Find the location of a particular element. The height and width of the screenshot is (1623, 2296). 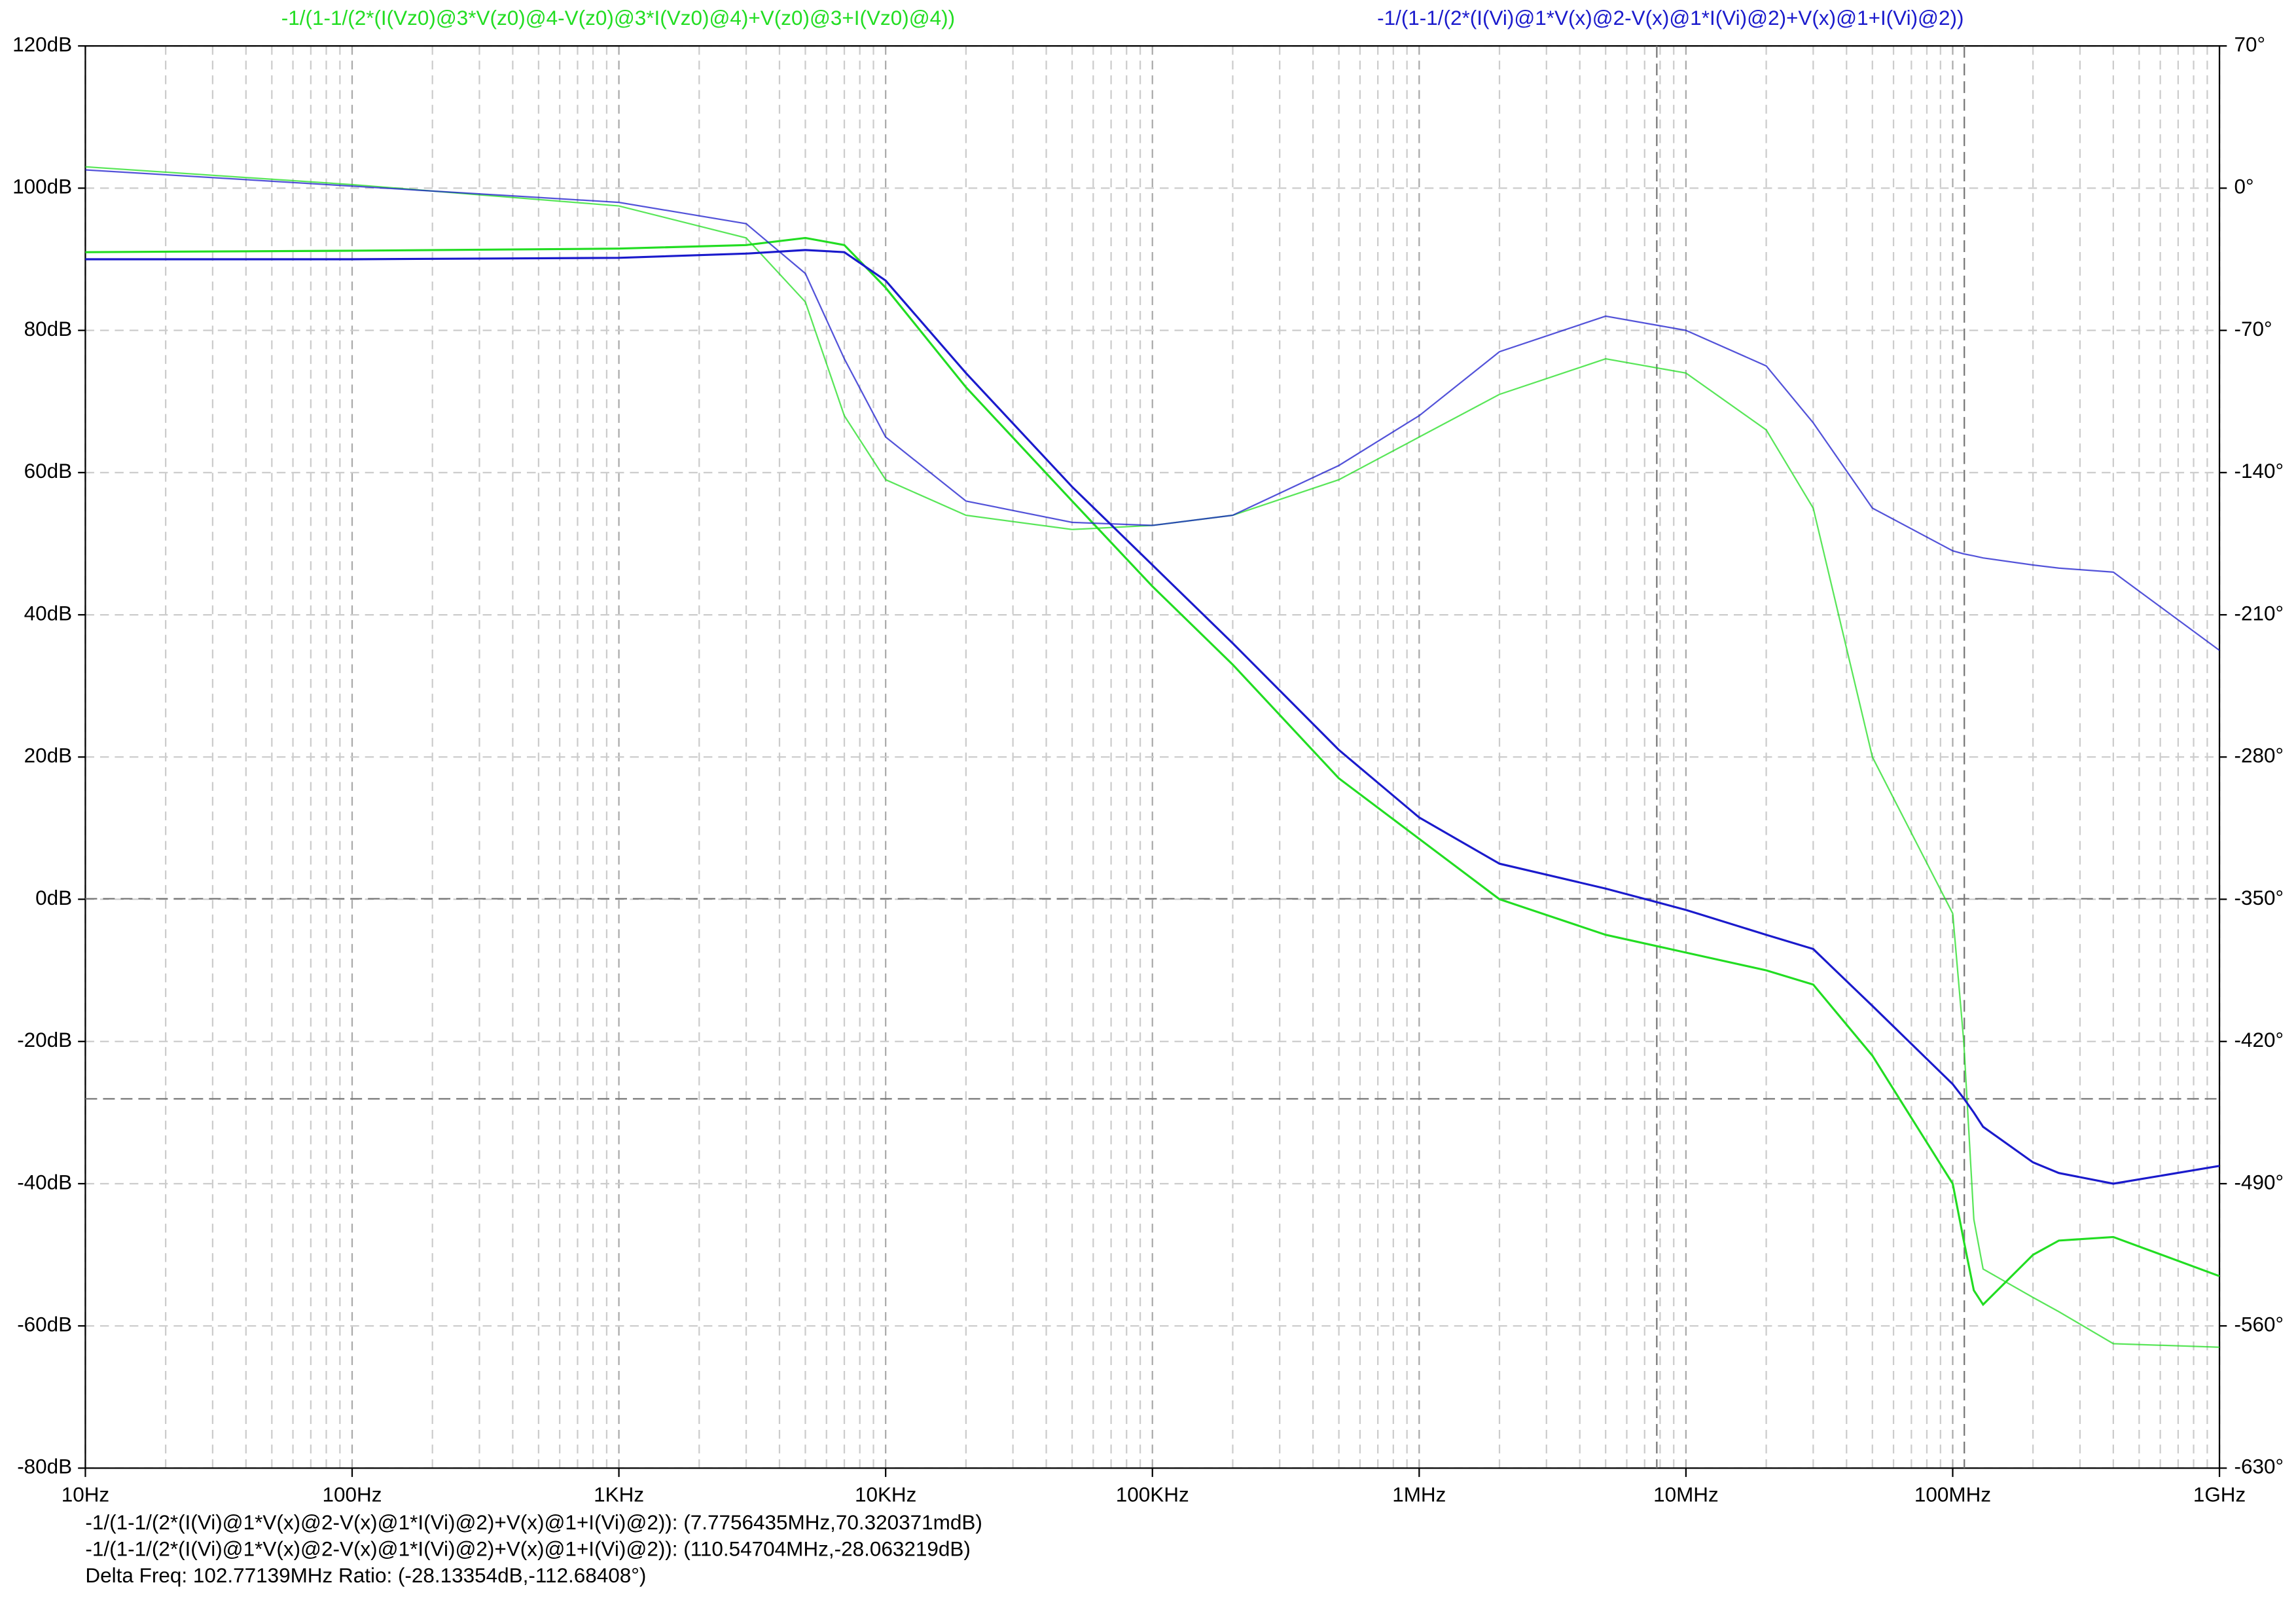

y-tick-label: 40dB is located at coordinates (48, 613).